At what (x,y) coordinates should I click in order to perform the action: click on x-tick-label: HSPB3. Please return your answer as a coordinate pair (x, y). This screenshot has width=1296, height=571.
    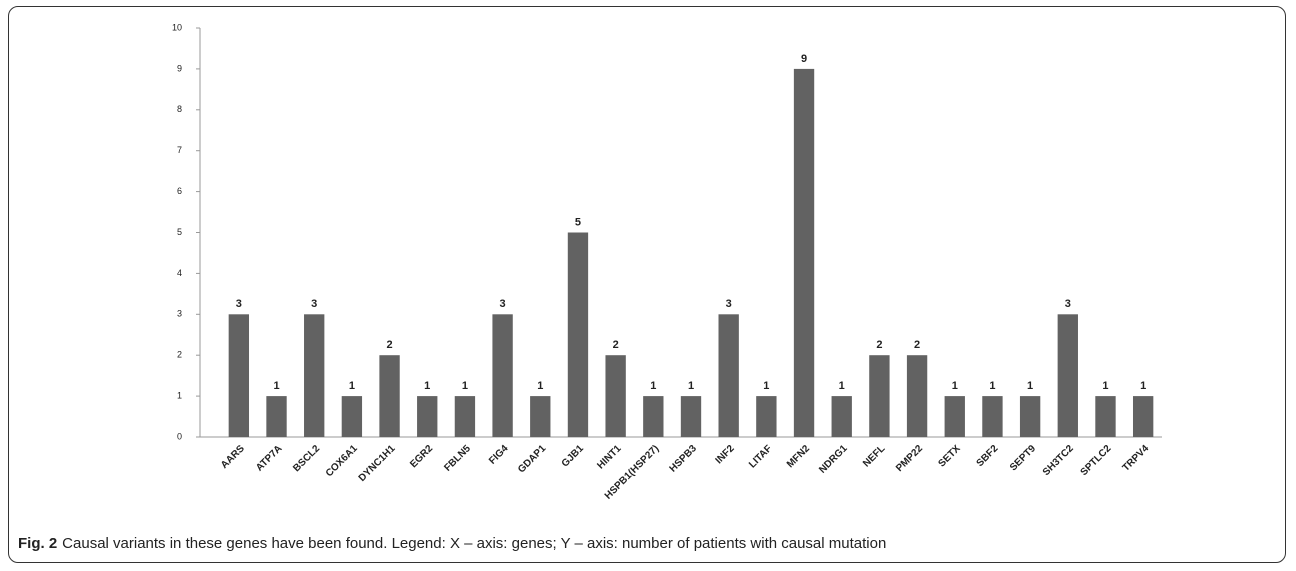
    Looking at the image, I should click on (684, 459).